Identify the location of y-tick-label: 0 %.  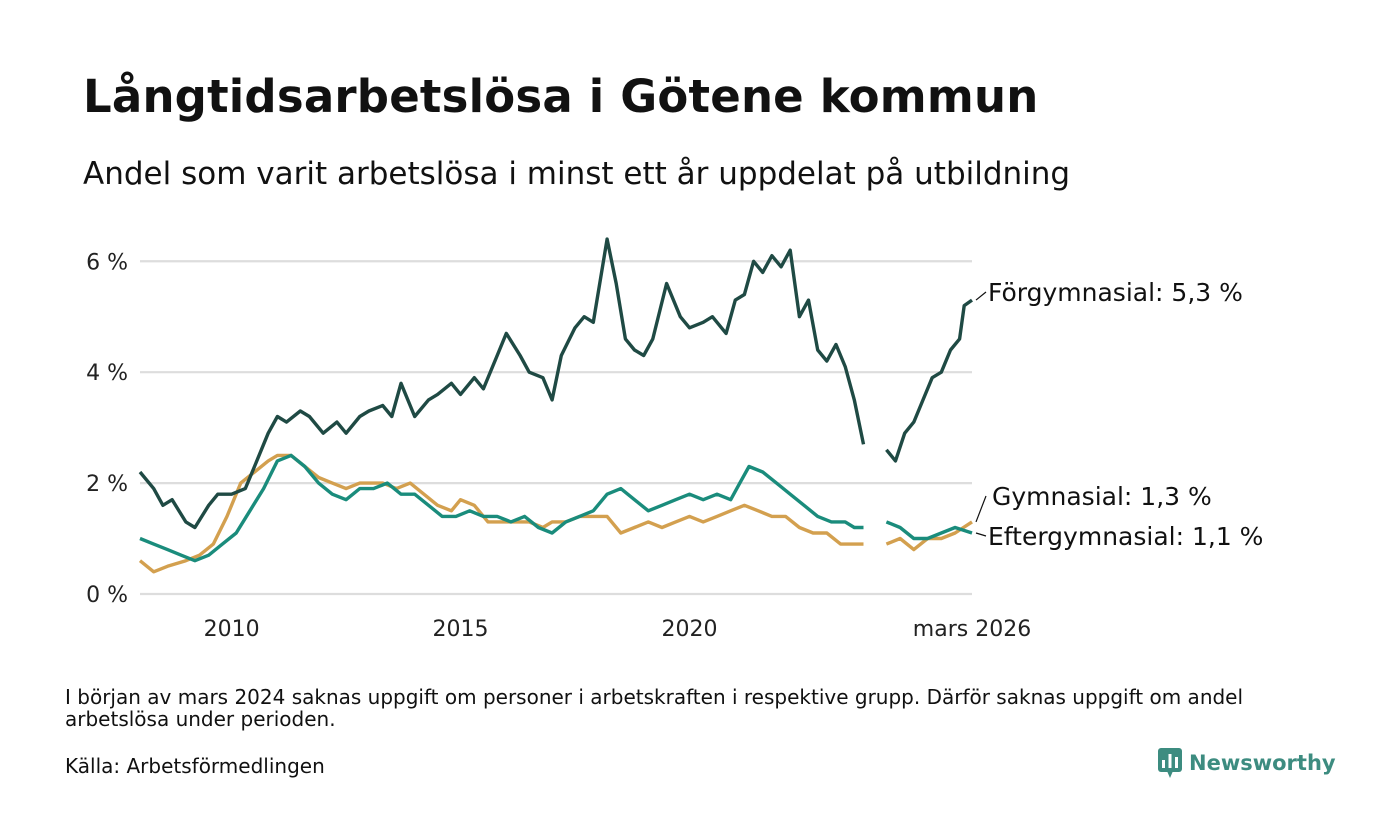
(107, 595).